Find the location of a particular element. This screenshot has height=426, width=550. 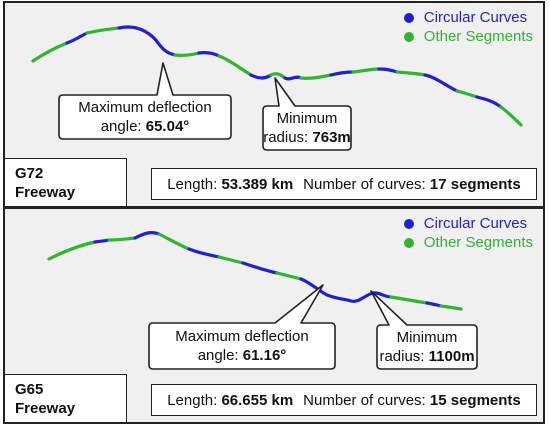

freeway-code: G72 is located at coordinates (29, 173).